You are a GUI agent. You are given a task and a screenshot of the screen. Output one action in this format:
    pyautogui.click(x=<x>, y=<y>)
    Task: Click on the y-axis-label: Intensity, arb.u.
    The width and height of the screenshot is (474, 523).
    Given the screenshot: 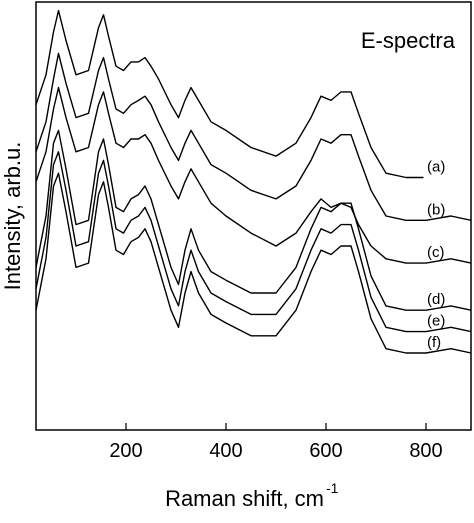 What is the action you would take?
    pyautogui.click(x=12, y=216)
    